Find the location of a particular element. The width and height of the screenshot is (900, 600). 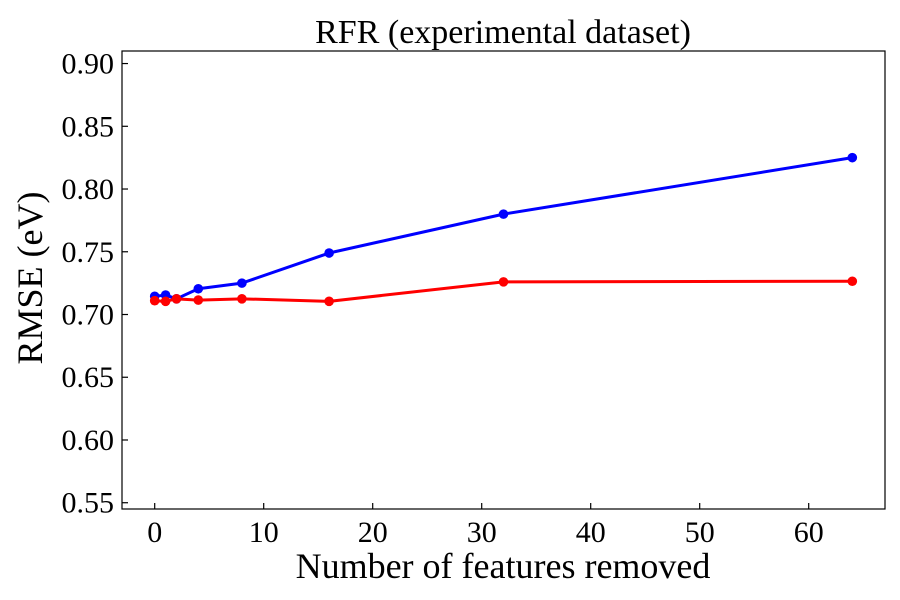

y-tick-label: 0.65 is located at coordinates (88, 377).